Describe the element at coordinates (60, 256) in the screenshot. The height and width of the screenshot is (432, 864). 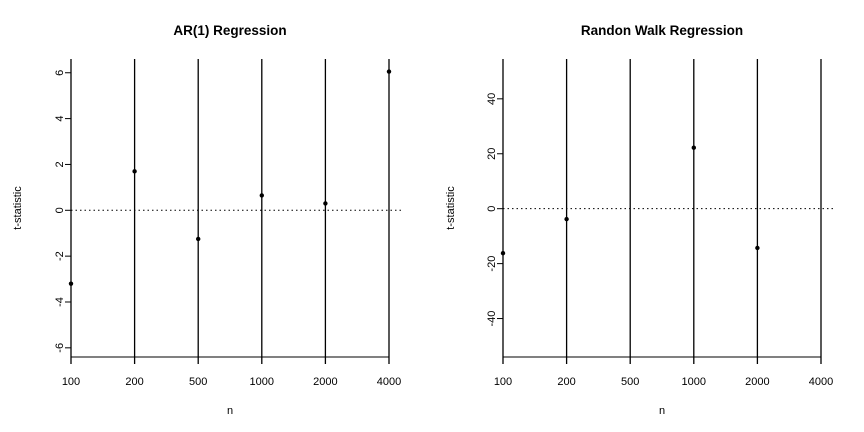
I see `y-tick-label: -2` at that location.